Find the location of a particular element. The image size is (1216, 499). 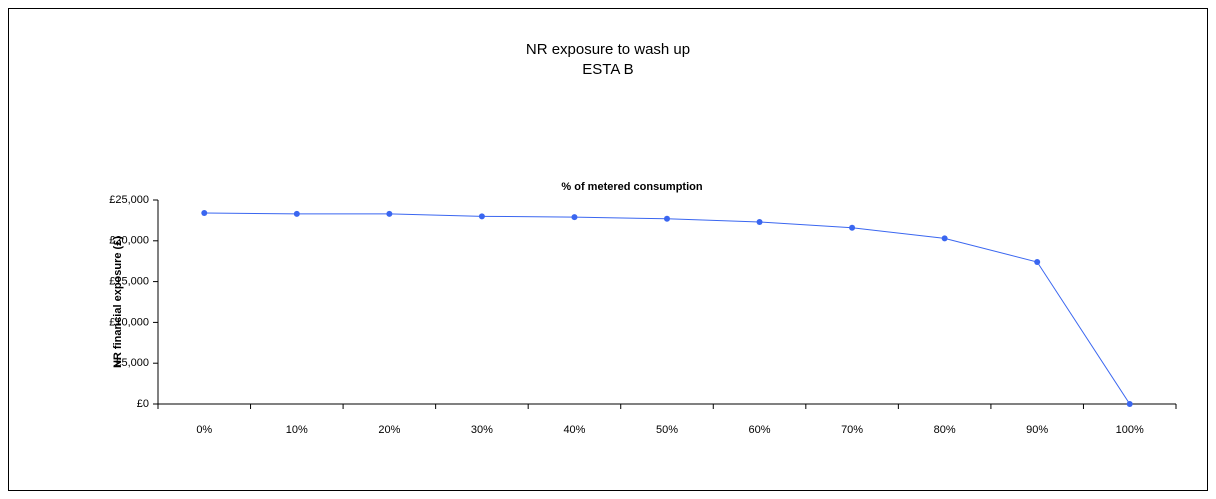

x-tick-label: 80% is located at coordinates (945, 430).